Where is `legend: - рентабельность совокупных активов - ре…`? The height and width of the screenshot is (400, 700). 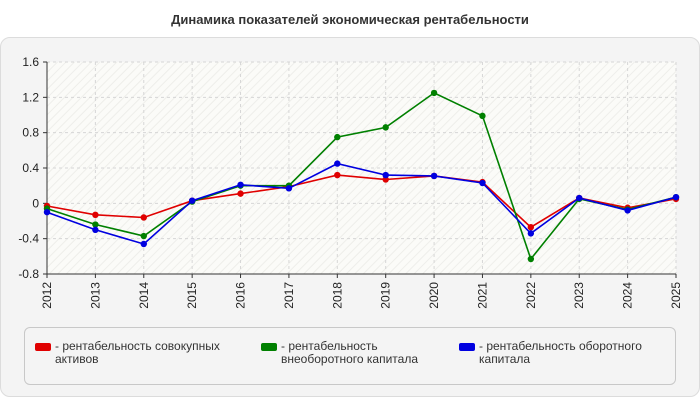 legend: - рентабельность совокупных активов - ре… is located at coordinates (350, 356).